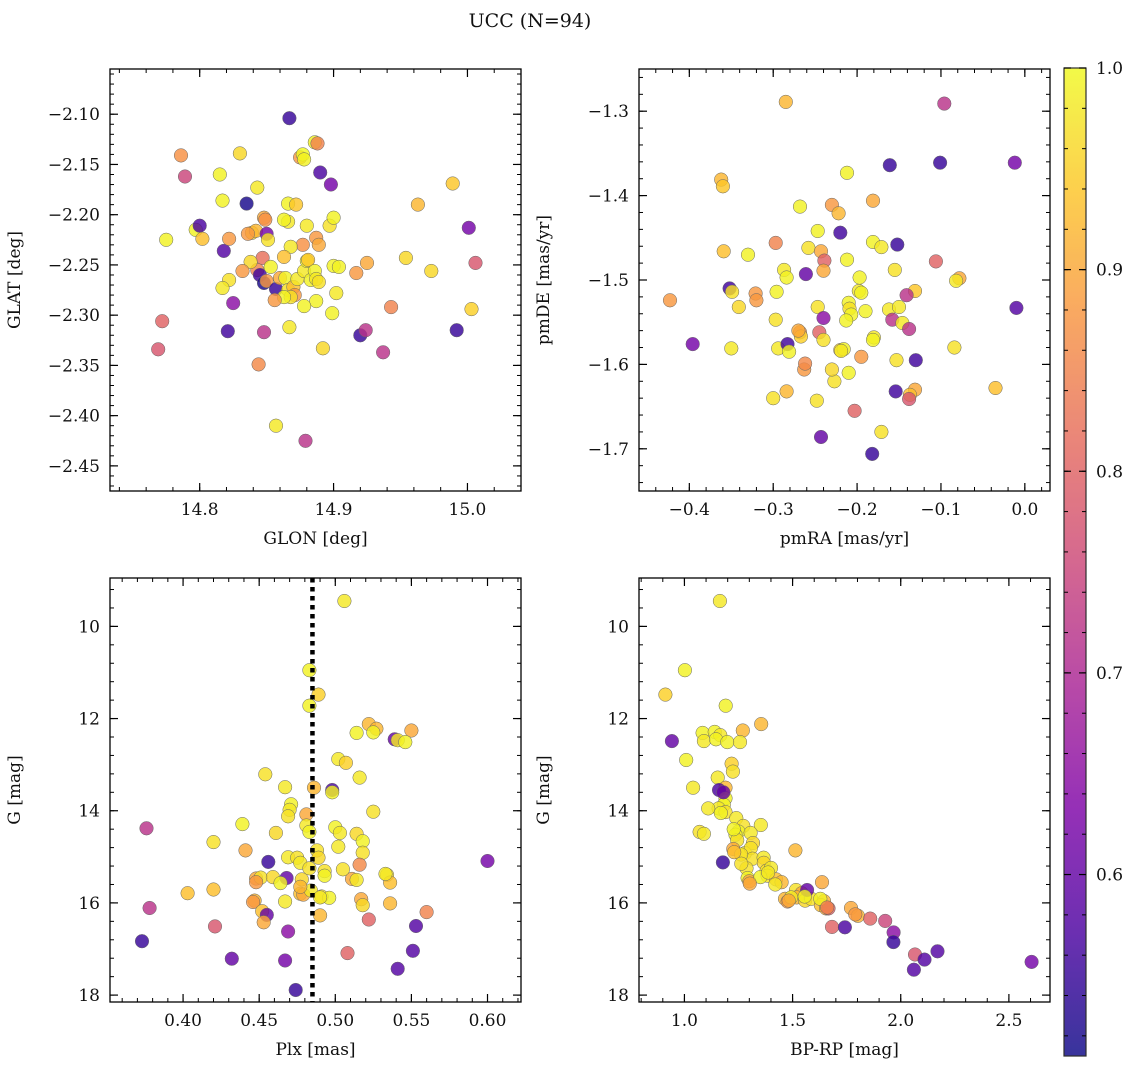 This screenshot has width=1136, height=1068. Describe the element at coordinates (856, 510) in the screenshot. I see `x-tick-label: −0.2` at that location.